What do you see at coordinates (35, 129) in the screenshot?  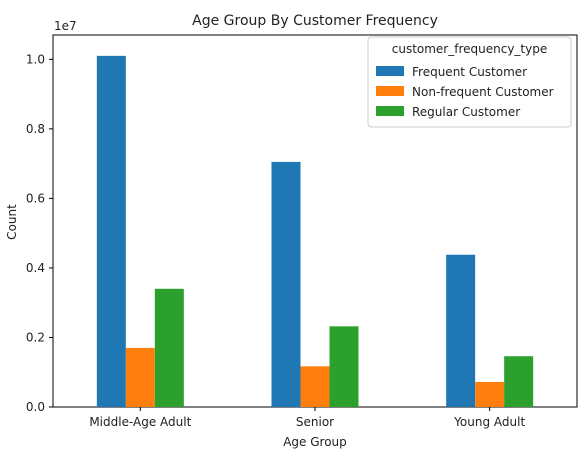 I see `y-tick-label: 0.8` at bounding box center [35, 129].